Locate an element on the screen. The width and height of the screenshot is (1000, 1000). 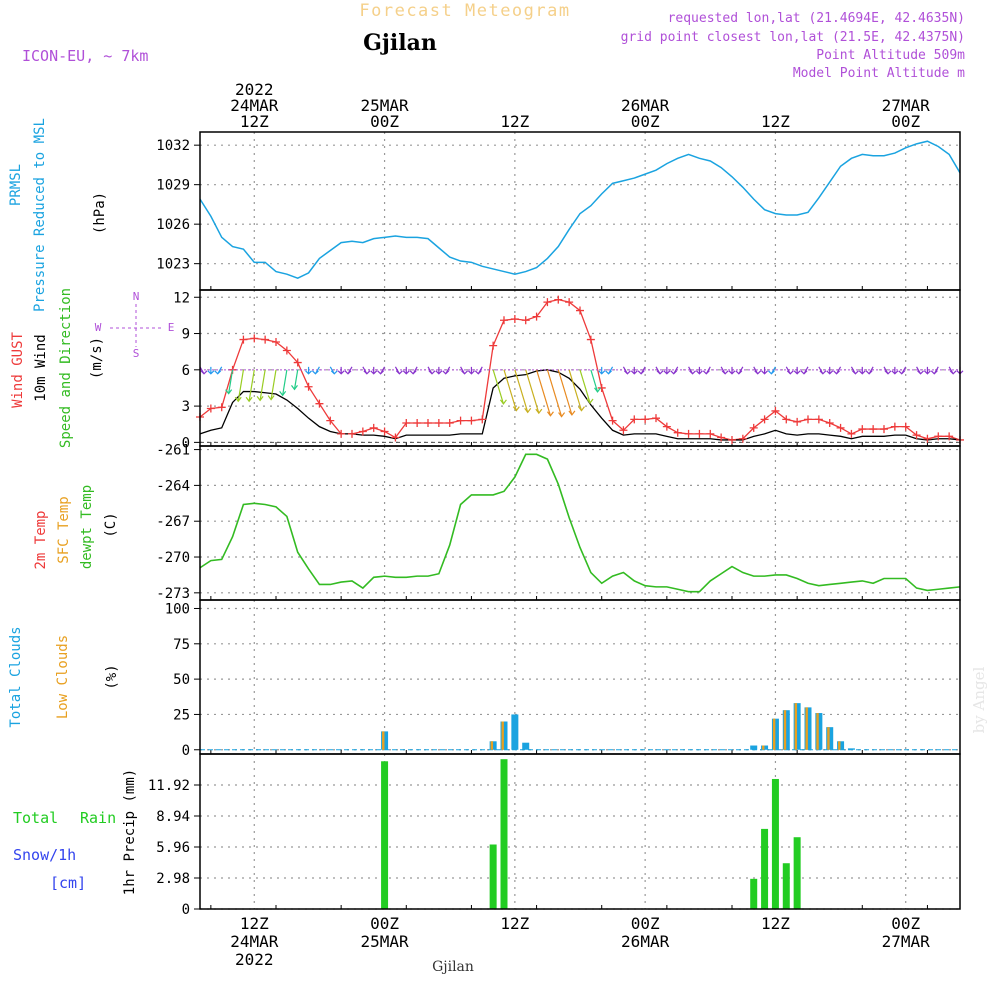
bottom-time-label: 26MAR is located at coordinates (645, 941).